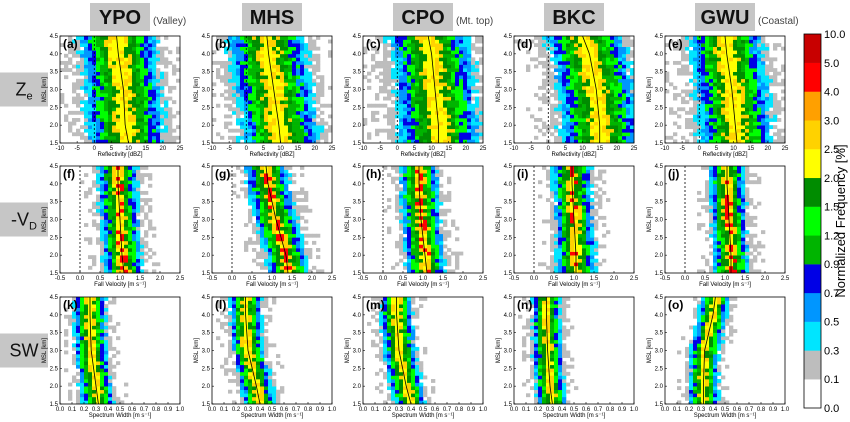 Image resolution: width=850 pixels, height=422 pixels. What do you see at coordinates (574, 90) in the screenshot?
I see `heatmap-cells` at bounding box center [574, 90].